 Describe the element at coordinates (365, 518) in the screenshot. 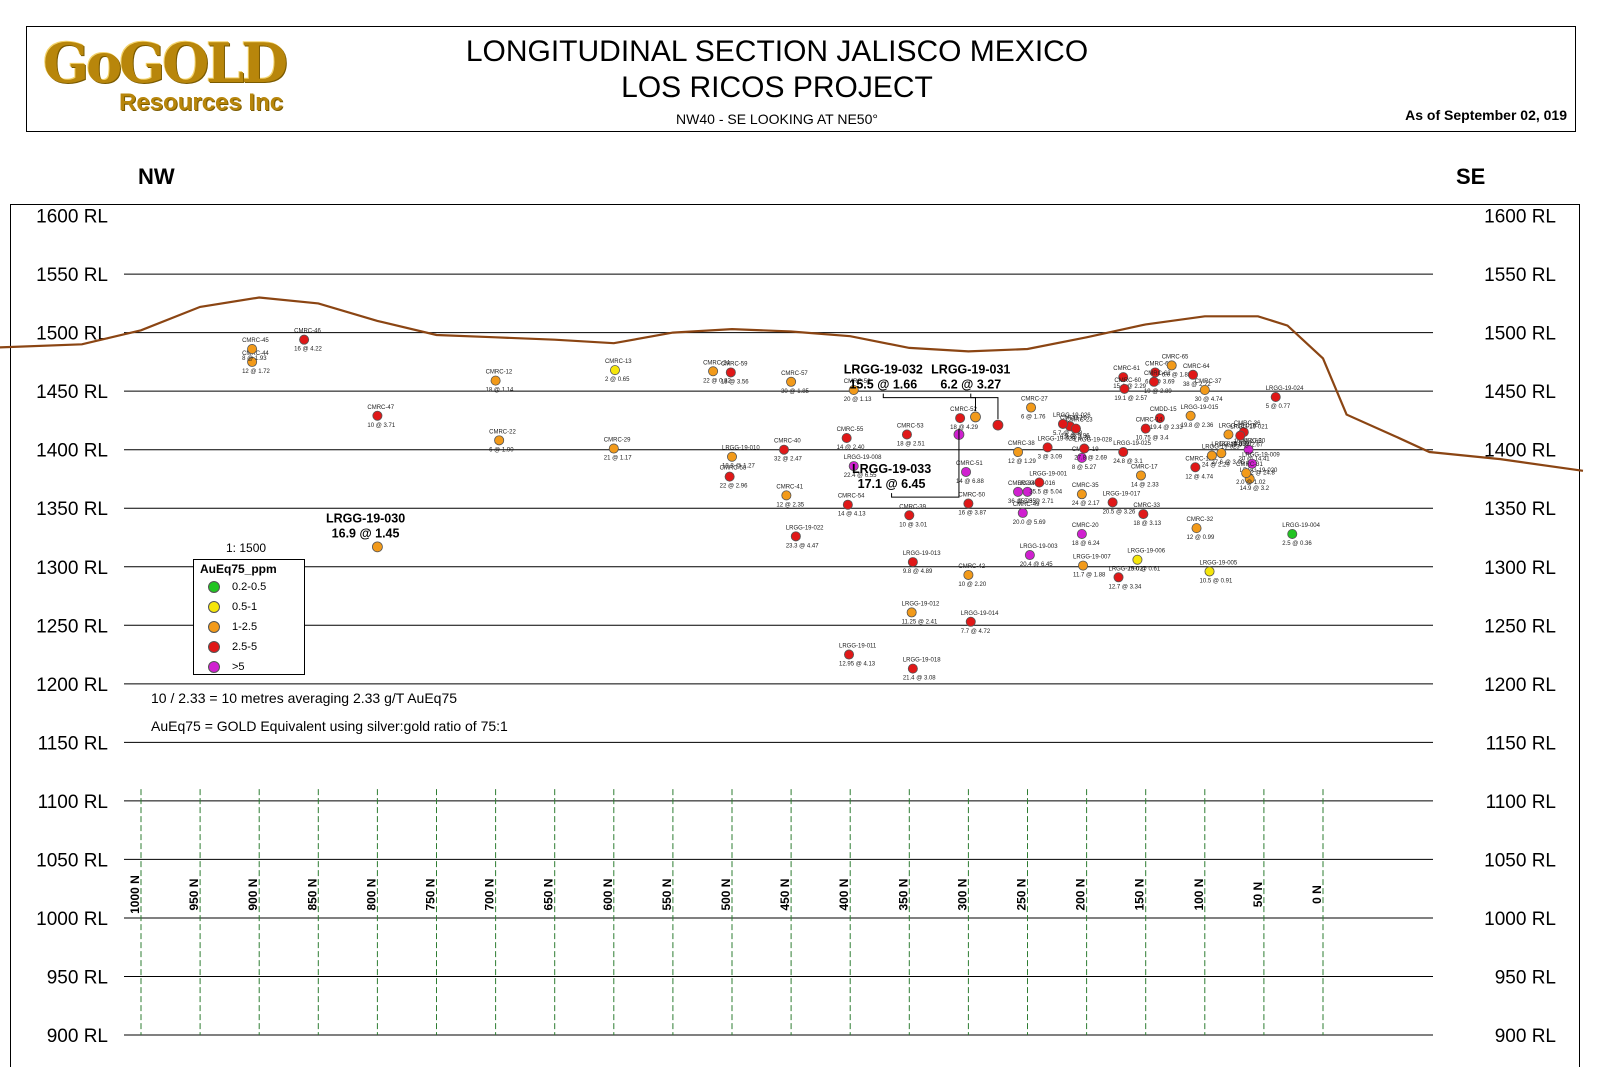

I see `highlight-hole-name: LRGG-19-030` at that location.